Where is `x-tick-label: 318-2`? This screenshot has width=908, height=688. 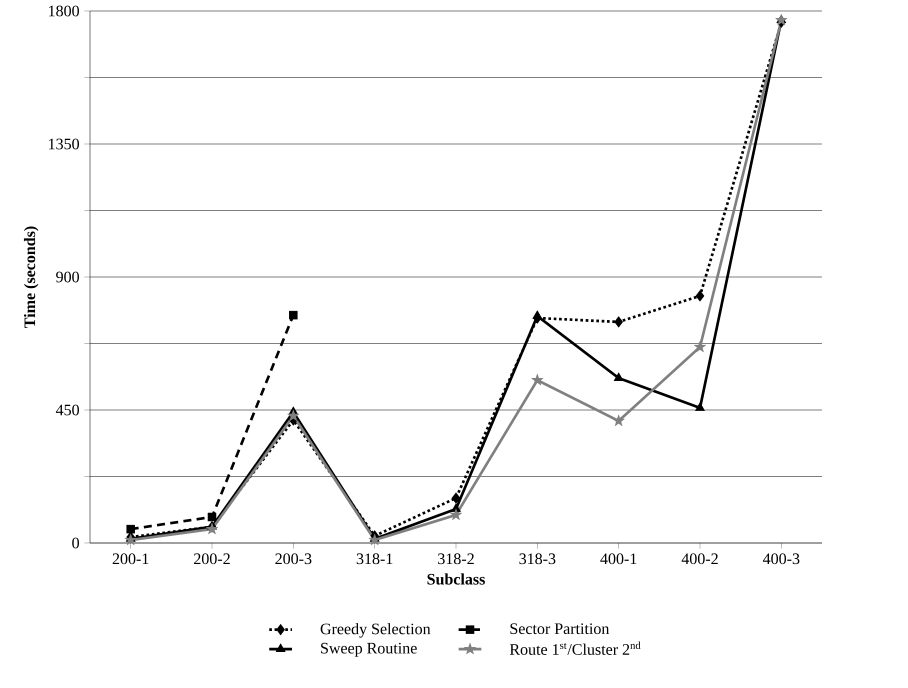 x-tick-label: 318-2 is located at coordinates (456, 558).